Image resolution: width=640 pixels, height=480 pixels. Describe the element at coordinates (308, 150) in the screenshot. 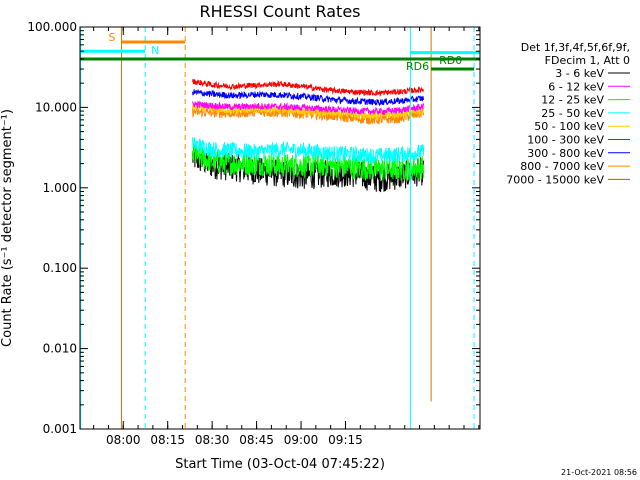

I see `series-25-50-kev` at that location.